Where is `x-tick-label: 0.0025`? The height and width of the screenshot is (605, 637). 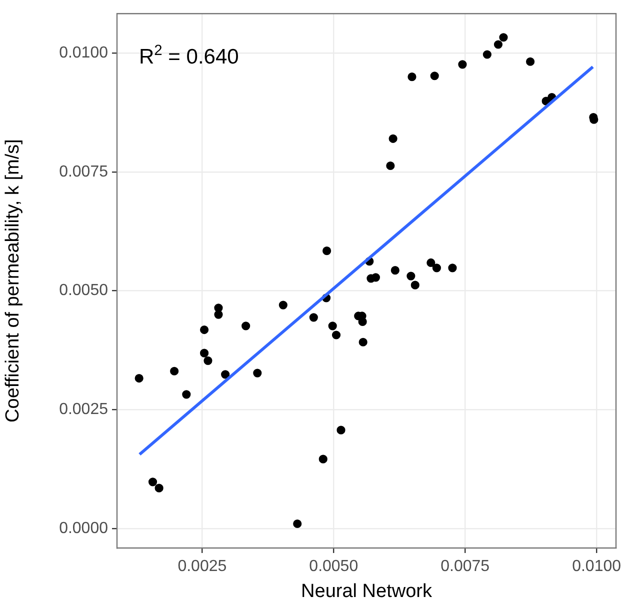 x-tick-label: 0.0025 is located at coordinates (202, 567).